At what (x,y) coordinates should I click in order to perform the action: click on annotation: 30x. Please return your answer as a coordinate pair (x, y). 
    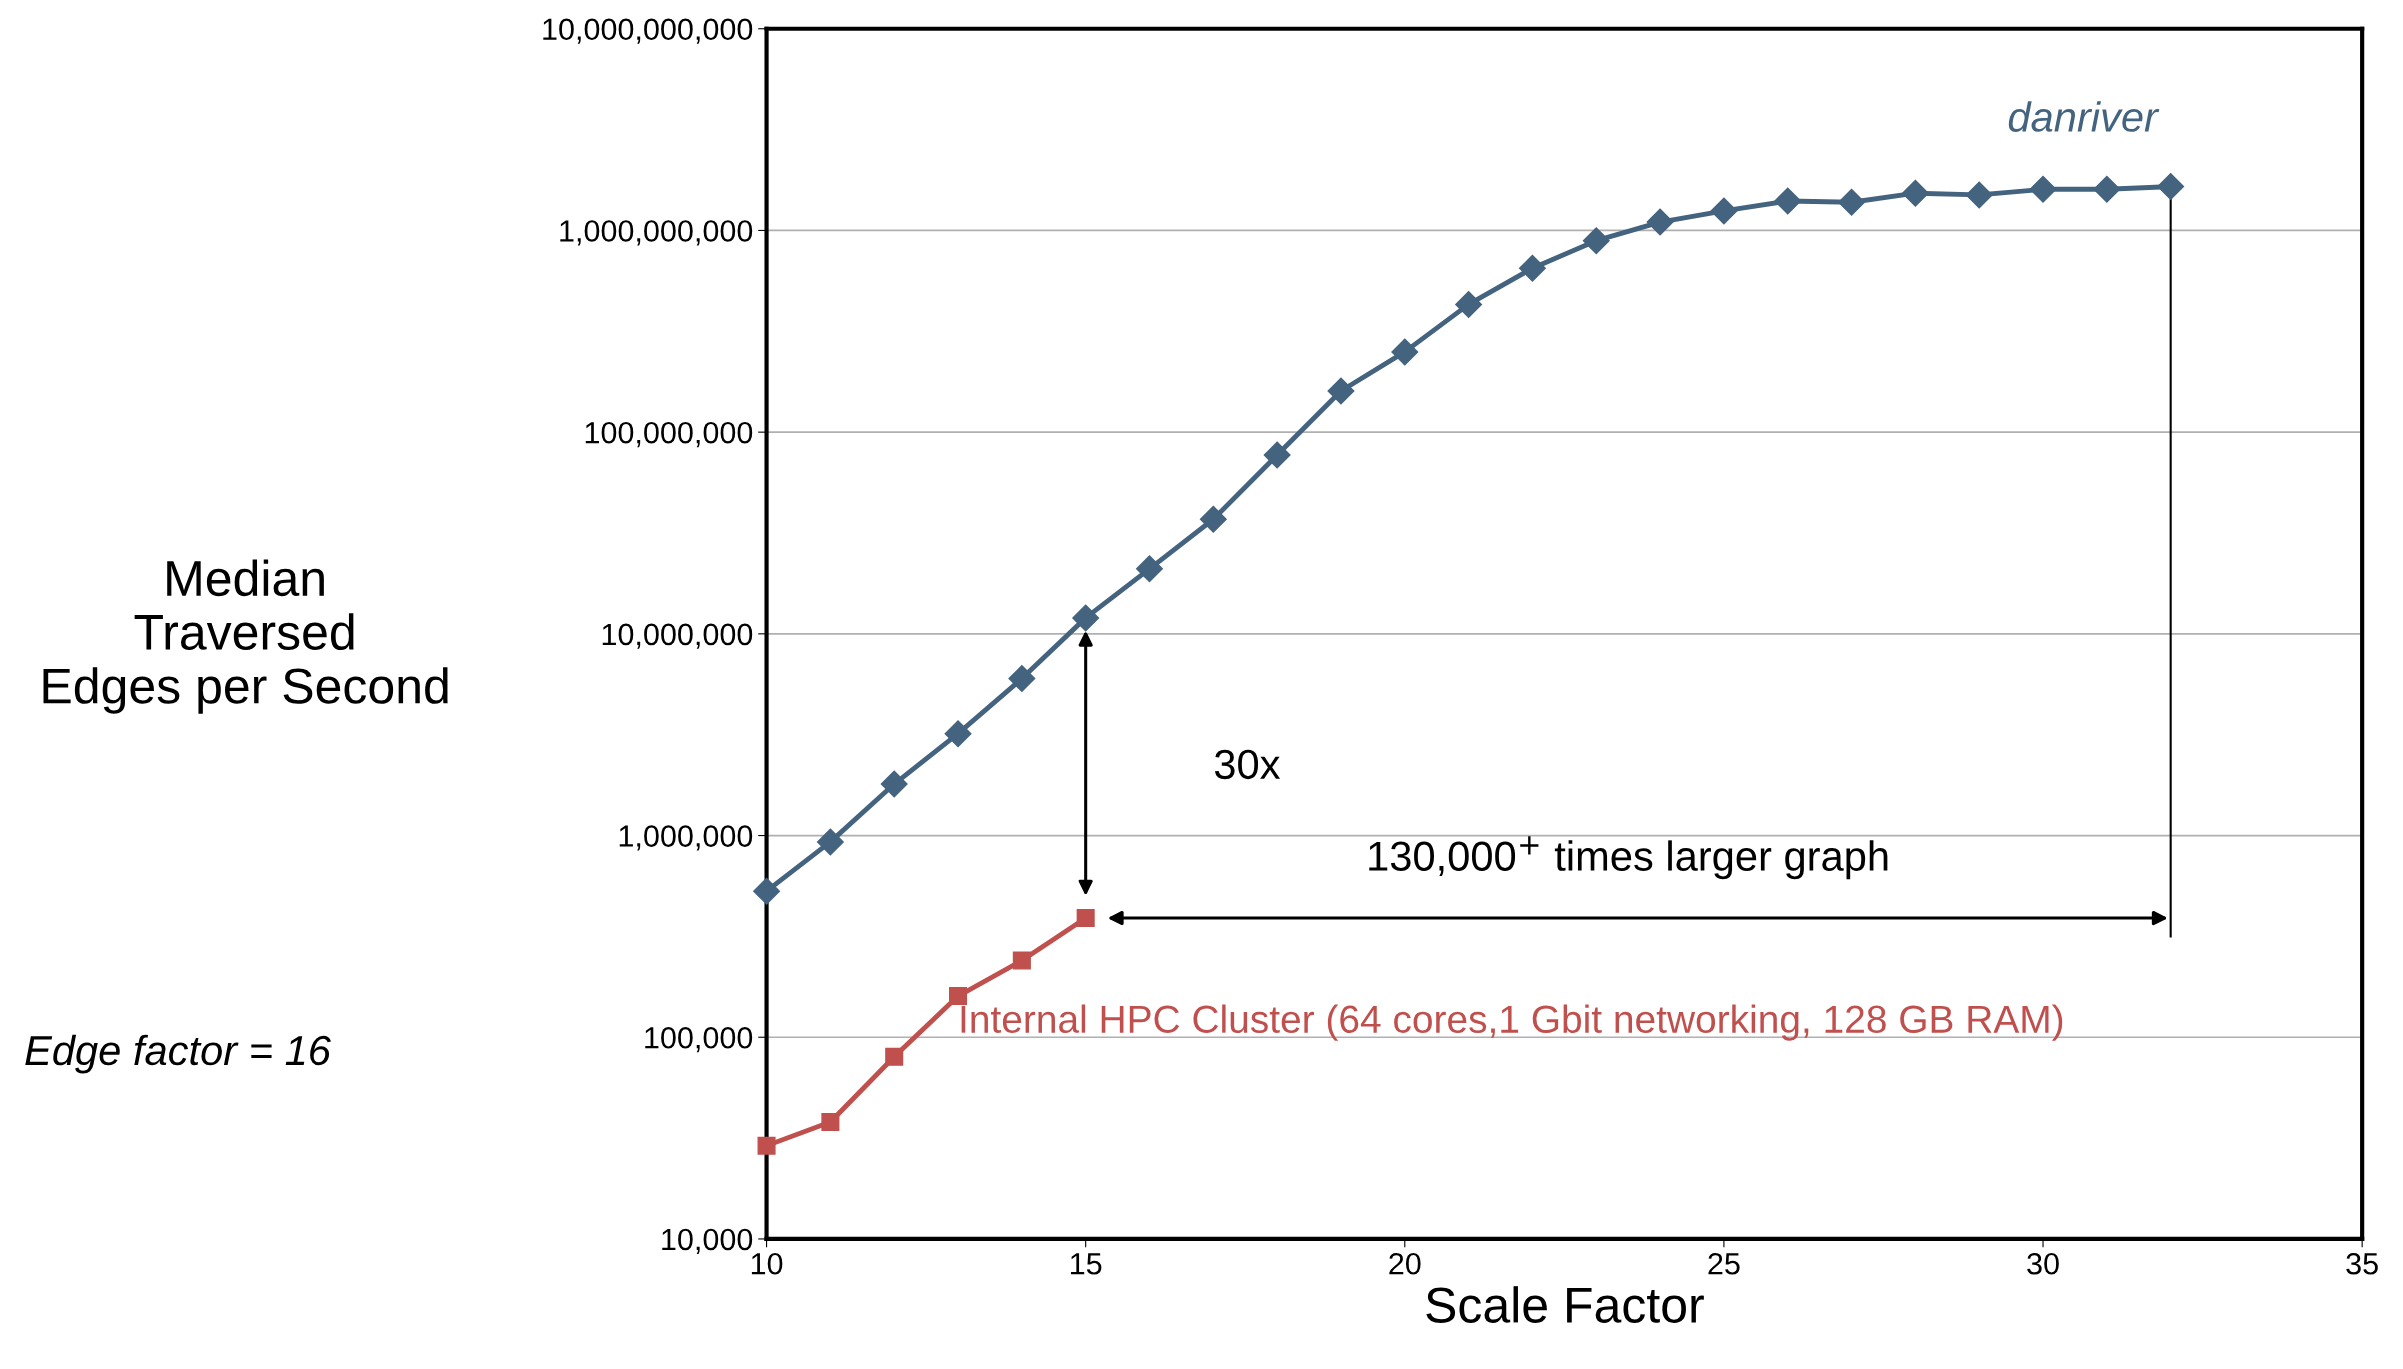
    Looking at the image, I should click on (1247, 764).